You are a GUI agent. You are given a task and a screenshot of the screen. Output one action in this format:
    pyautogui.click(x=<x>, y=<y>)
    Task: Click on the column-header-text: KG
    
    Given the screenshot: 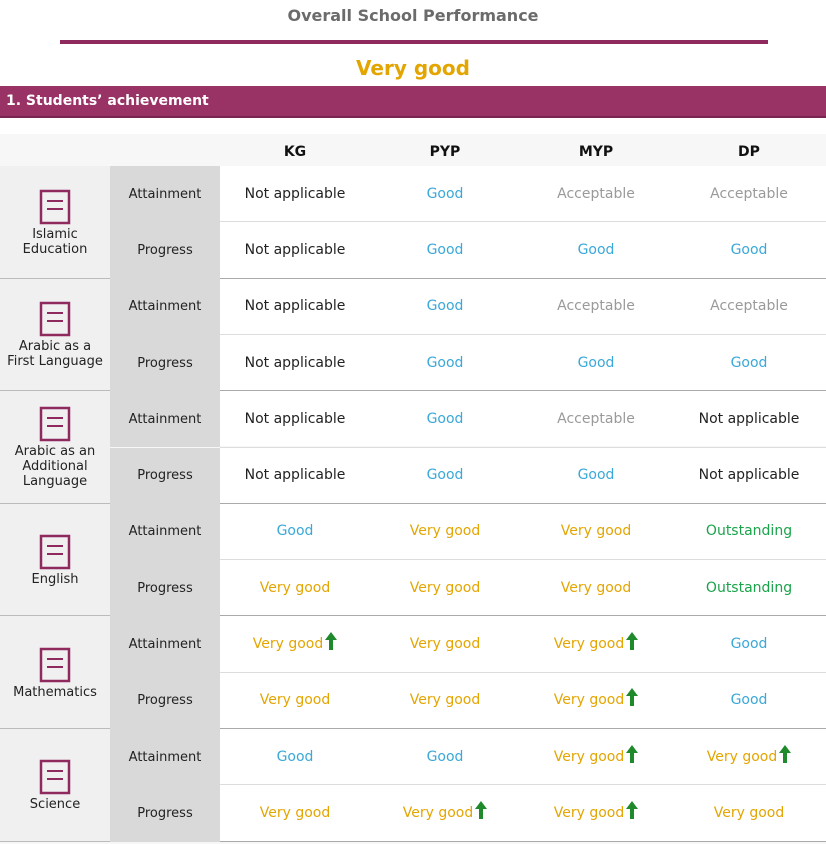 What is the action you would take?
    pyautogui.click(x=295, y=152)
    